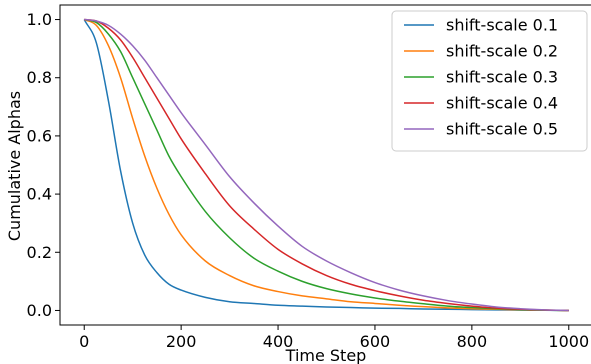  What do you see at coordinates (39, 77) in the screenshot?
I see `y-tick-label: 0.8` at bounding box center [39, 77].